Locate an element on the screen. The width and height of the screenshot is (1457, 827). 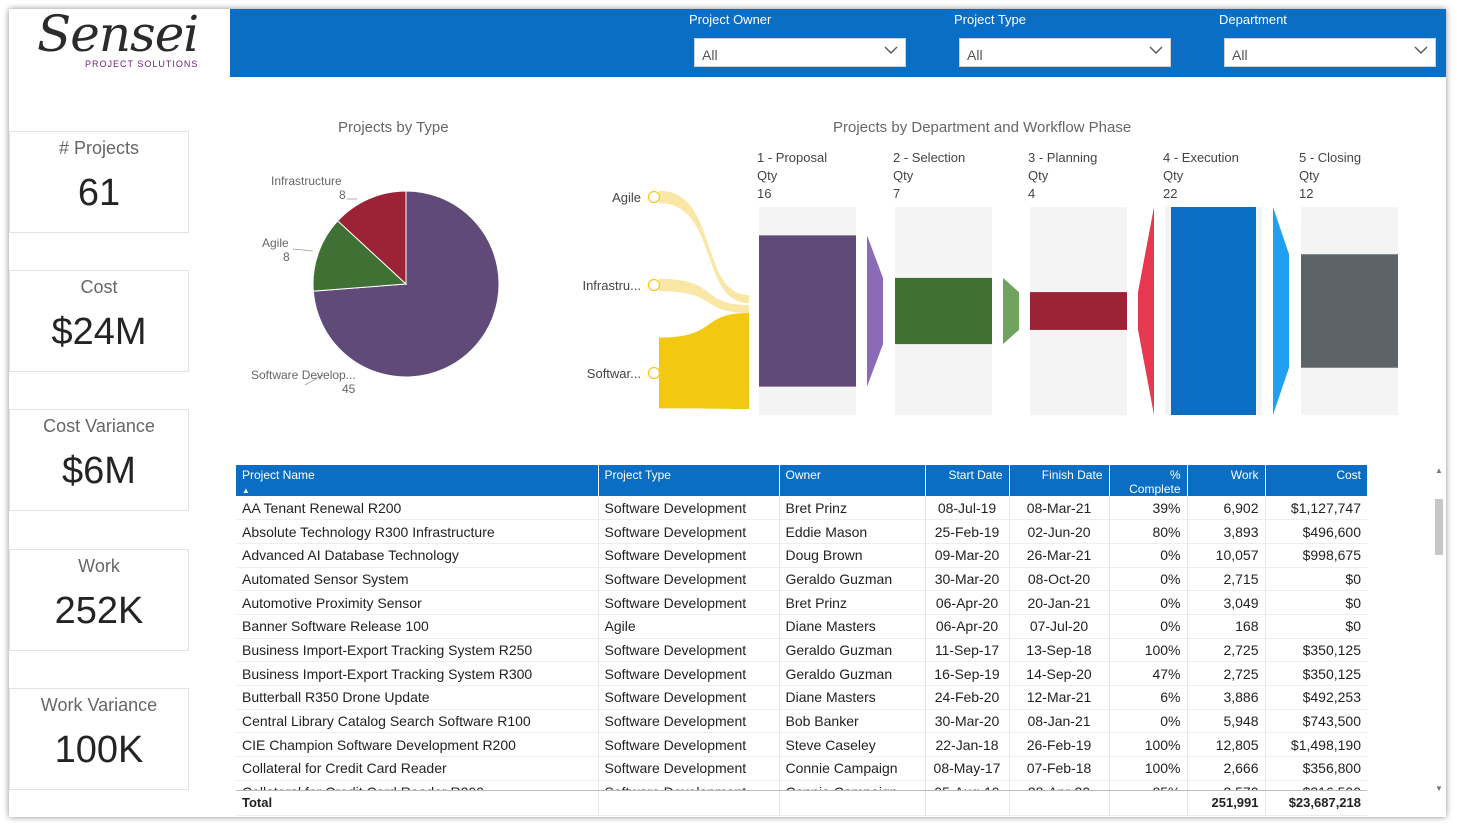
table-cell: Butterball R350 Drone Update is located at coordinates (417, 697).